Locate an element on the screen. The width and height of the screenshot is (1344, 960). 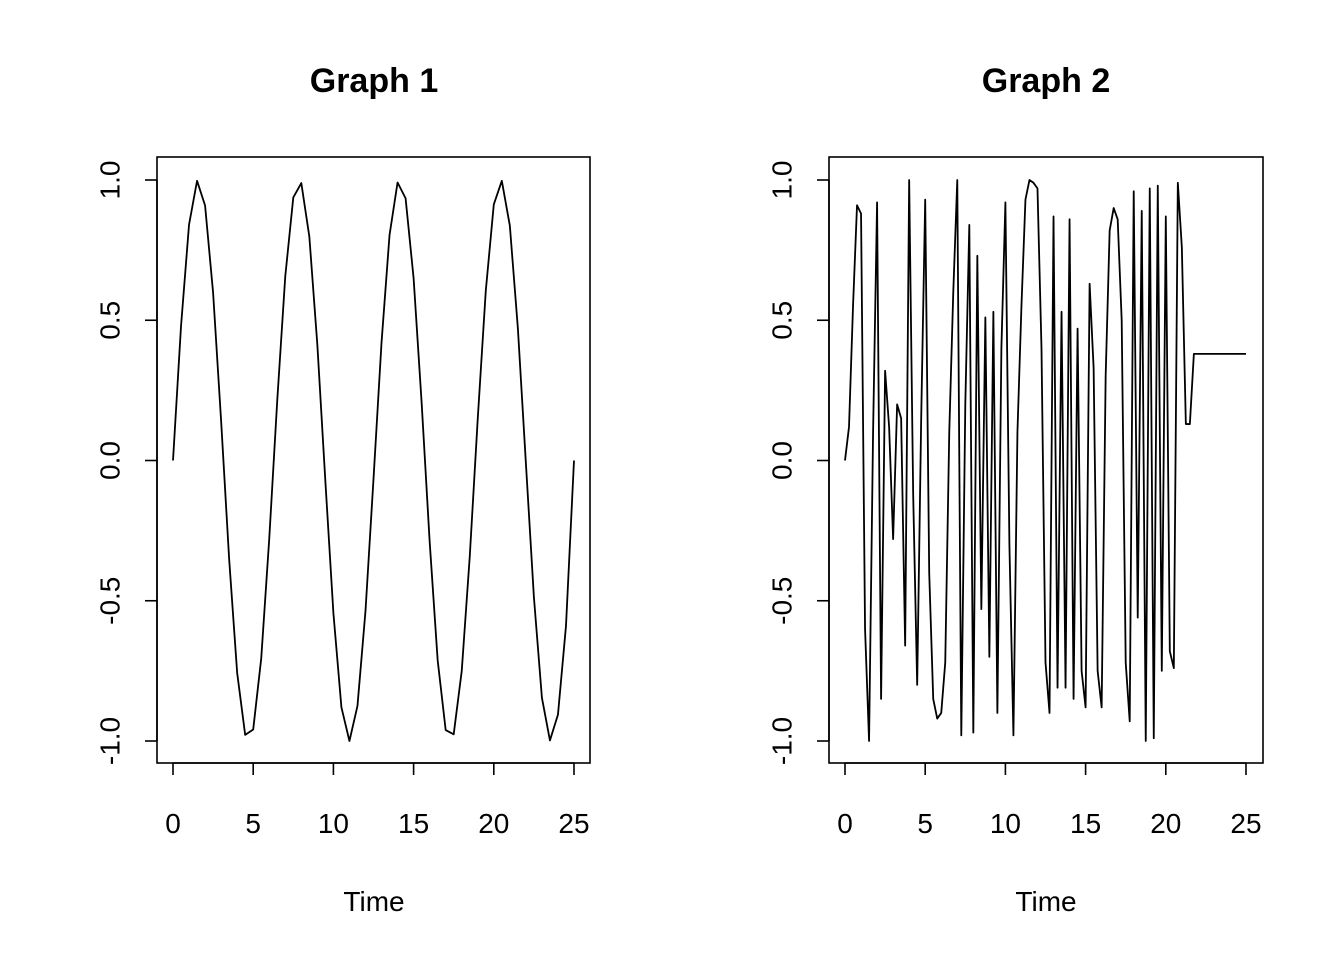
y-axis-1: -1.0 -0.5 0.0 0.5 1.0 is located at coordinates (126, 463).